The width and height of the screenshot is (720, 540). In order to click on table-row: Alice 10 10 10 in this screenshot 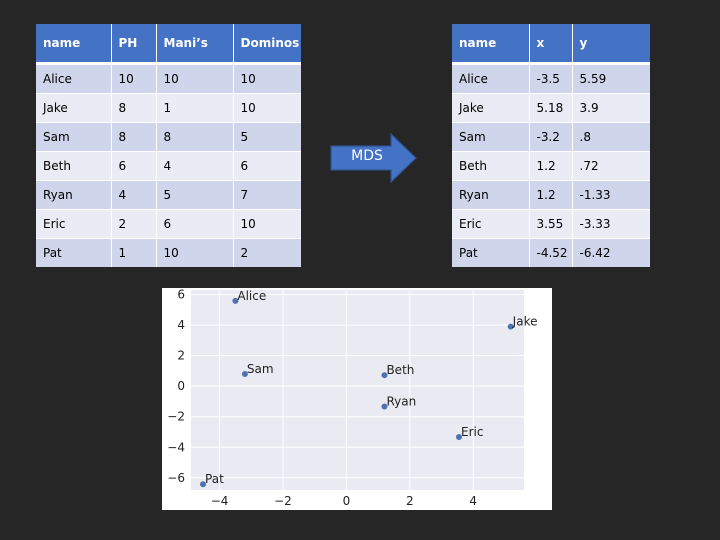, I will do `click(168, 78)`.